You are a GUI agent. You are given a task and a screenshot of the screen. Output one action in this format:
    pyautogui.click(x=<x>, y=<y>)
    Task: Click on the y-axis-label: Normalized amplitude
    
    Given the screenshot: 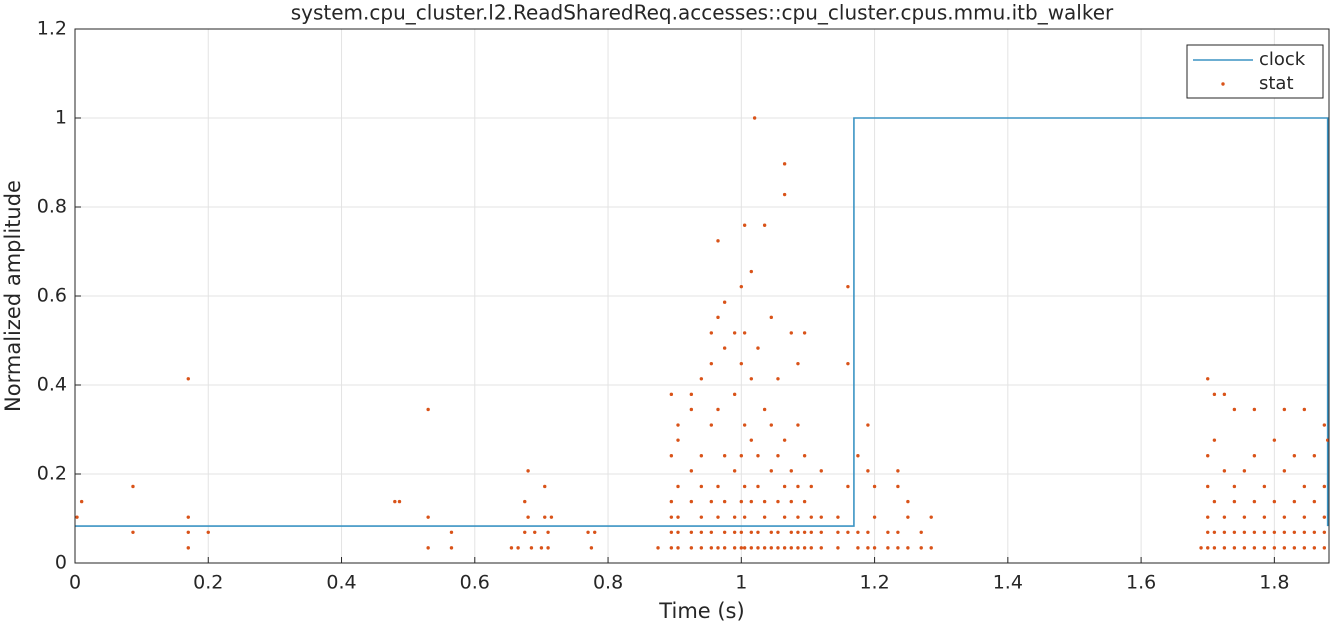 What is the action you would take?
    pyautogui.click(x=13, y=296)
    